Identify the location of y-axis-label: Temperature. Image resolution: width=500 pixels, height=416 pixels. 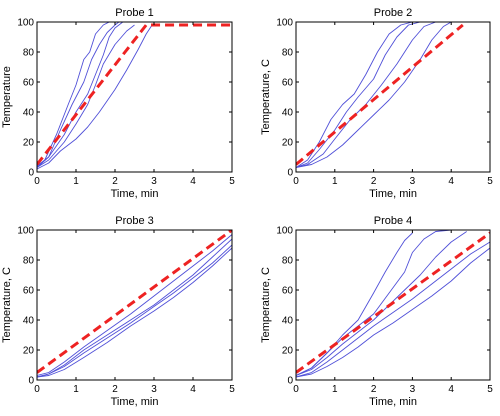
(7, 97).